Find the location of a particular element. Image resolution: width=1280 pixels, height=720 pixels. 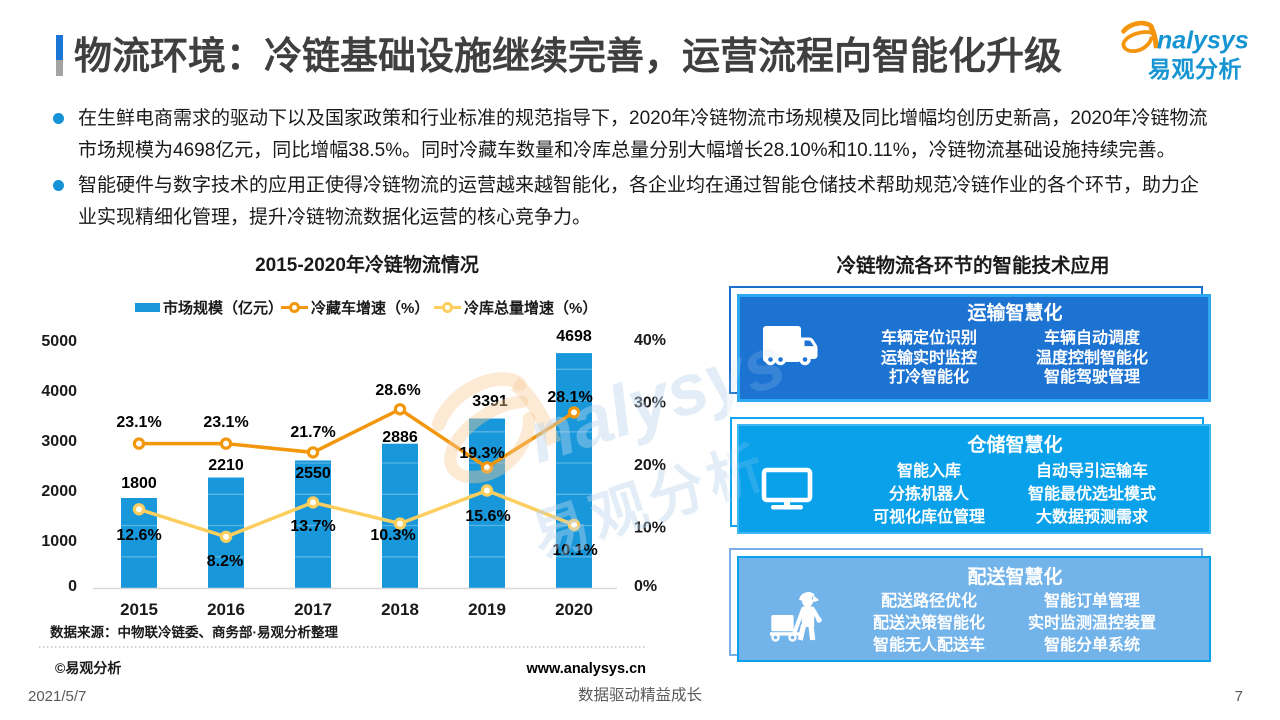

svg-text: 7 is located at coordinates (1239, 696).